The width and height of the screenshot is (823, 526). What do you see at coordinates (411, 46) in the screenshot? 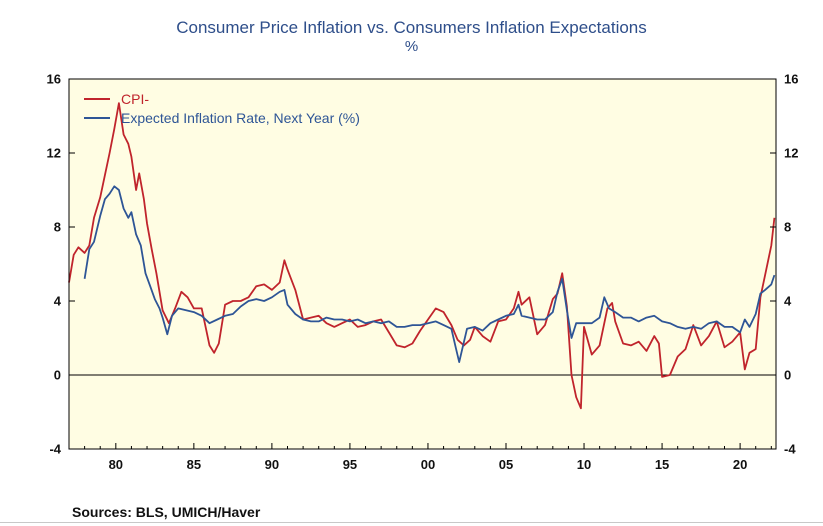
I see `chart-subtitle: %` at bounding box center [411, 46].